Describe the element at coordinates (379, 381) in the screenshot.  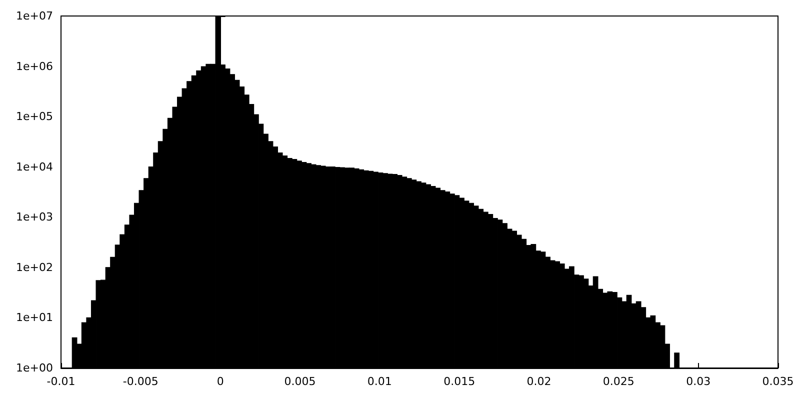
I see `x-tick-label: 0.01` at that location.